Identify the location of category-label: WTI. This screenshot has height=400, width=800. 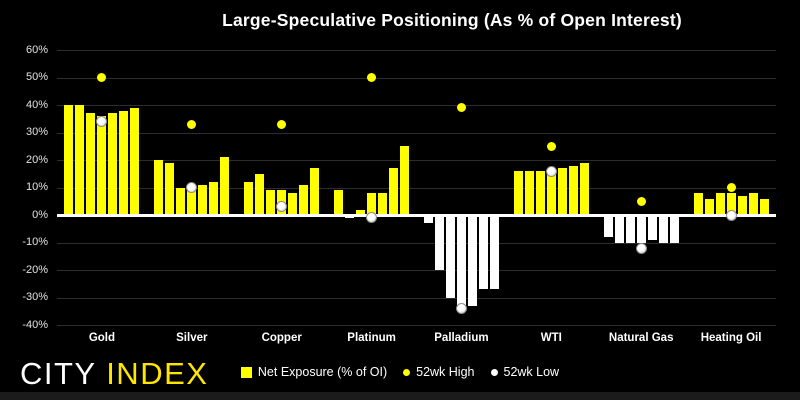
(551, 338).